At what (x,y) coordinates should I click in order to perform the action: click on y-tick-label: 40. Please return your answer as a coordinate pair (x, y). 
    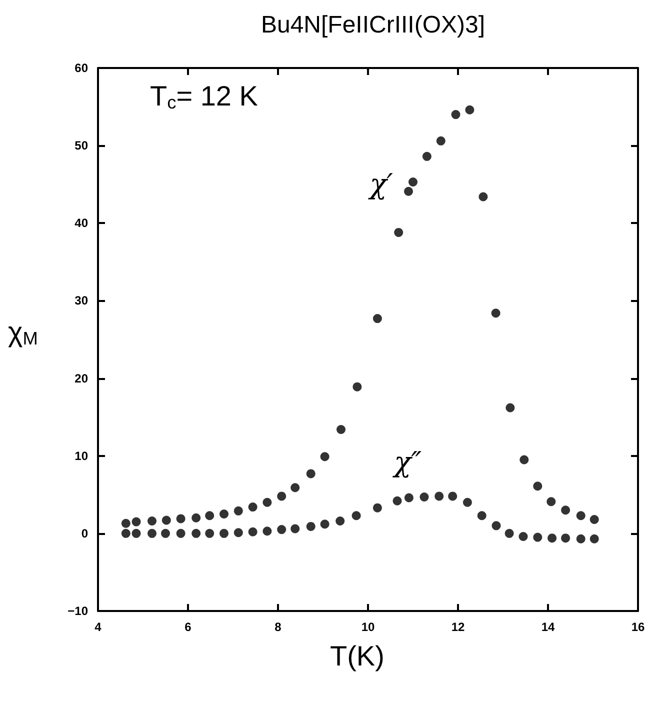
    Looking at the image, I should click on (81, 223).